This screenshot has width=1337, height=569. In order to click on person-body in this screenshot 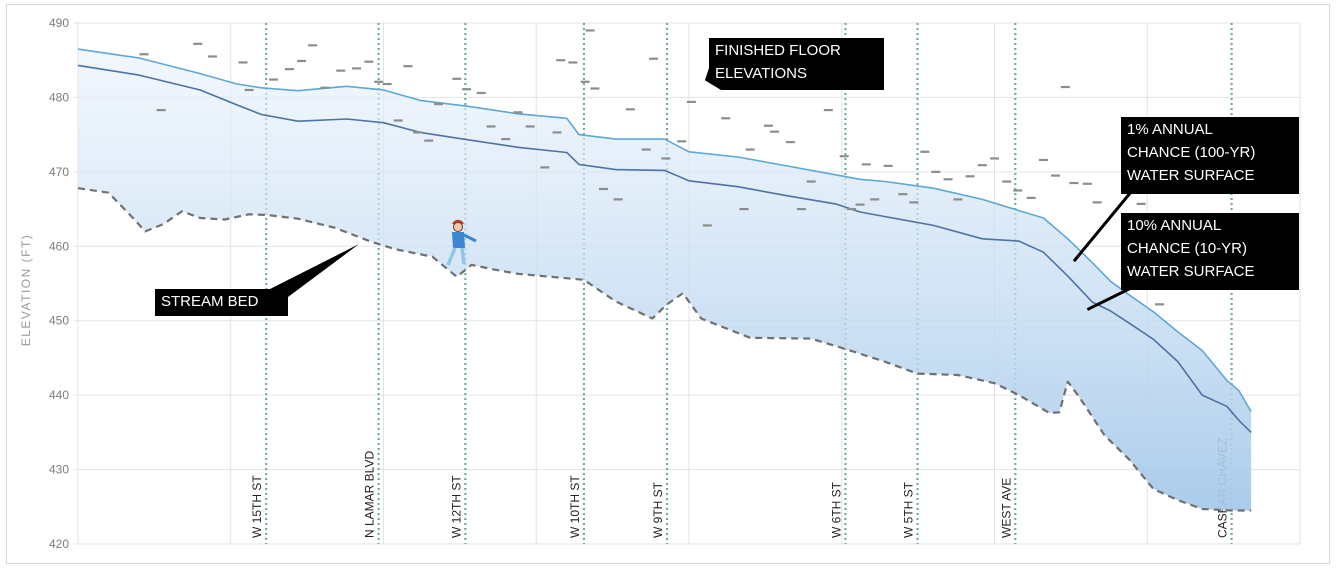, I will do `click(458, 240)`.